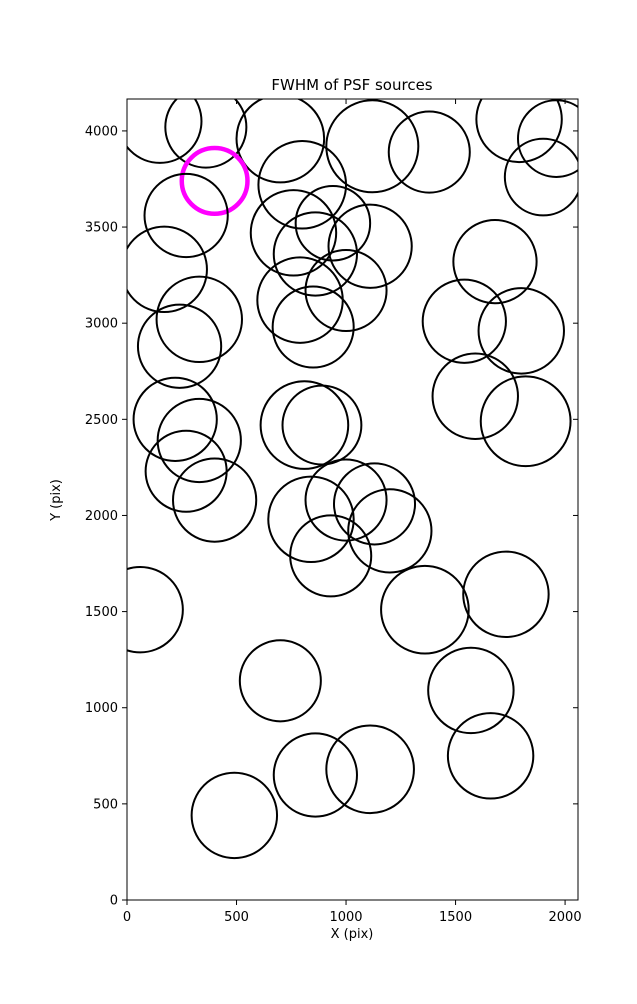 This screenshot has width=637, height=1004. Describe the element at coordinates (351, 85) in the screenshot. I see `chart-title: FWHM of PSF sources` at that location.